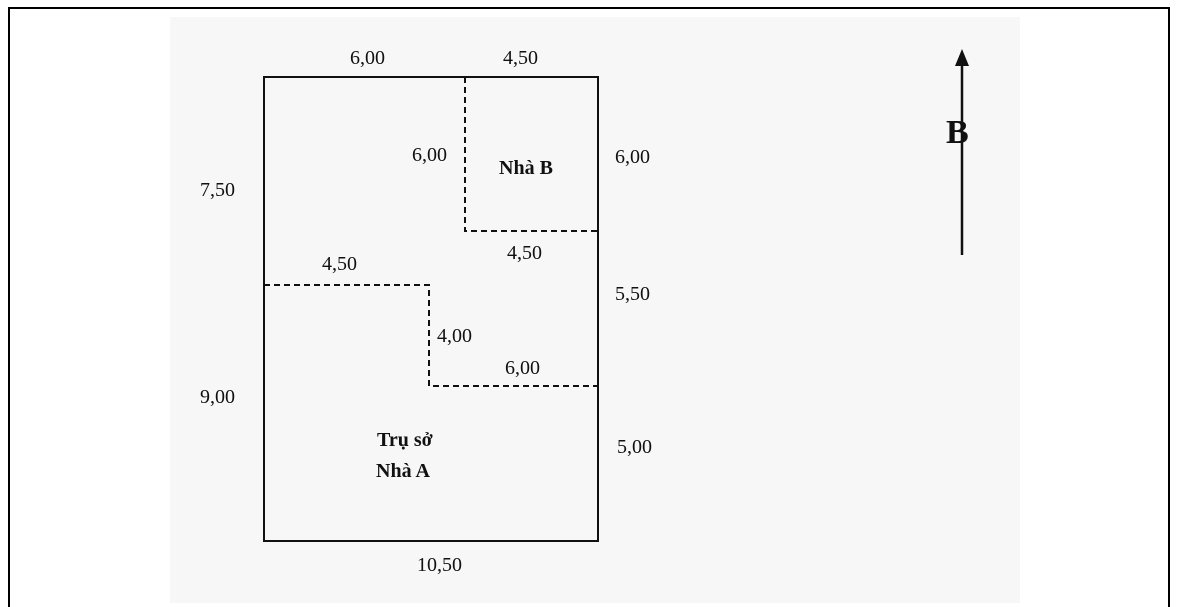 The height and width of the screenshot is (607, 1179). I want to click on house-a-boundary, so click(431, 335).